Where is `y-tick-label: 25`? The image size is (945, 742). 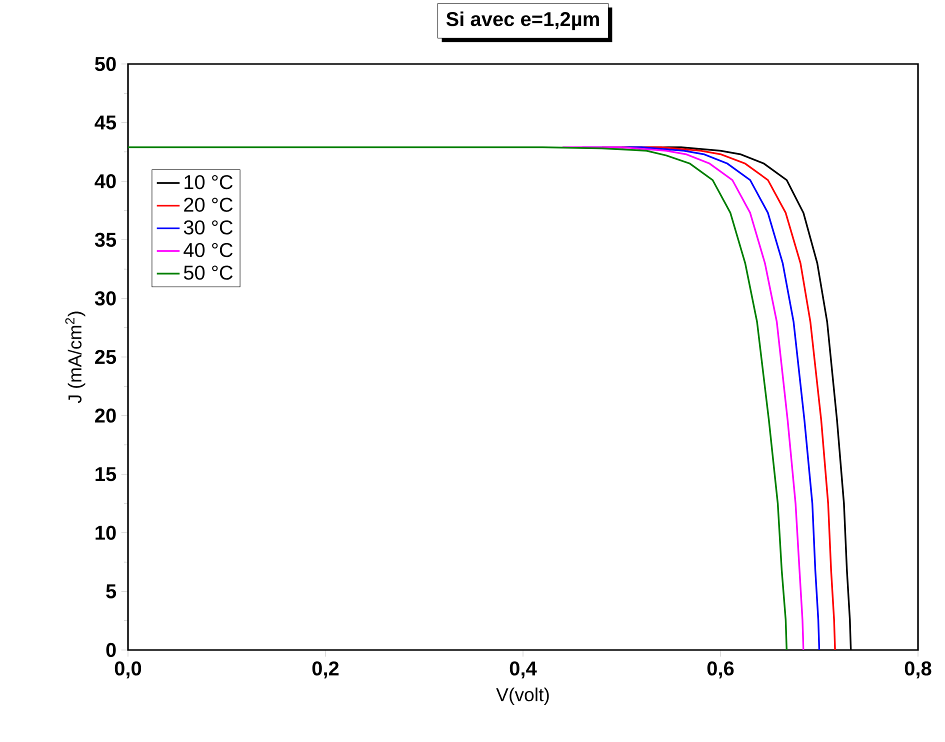 y-tick-label: 25 is located at coordinates (105, 357).